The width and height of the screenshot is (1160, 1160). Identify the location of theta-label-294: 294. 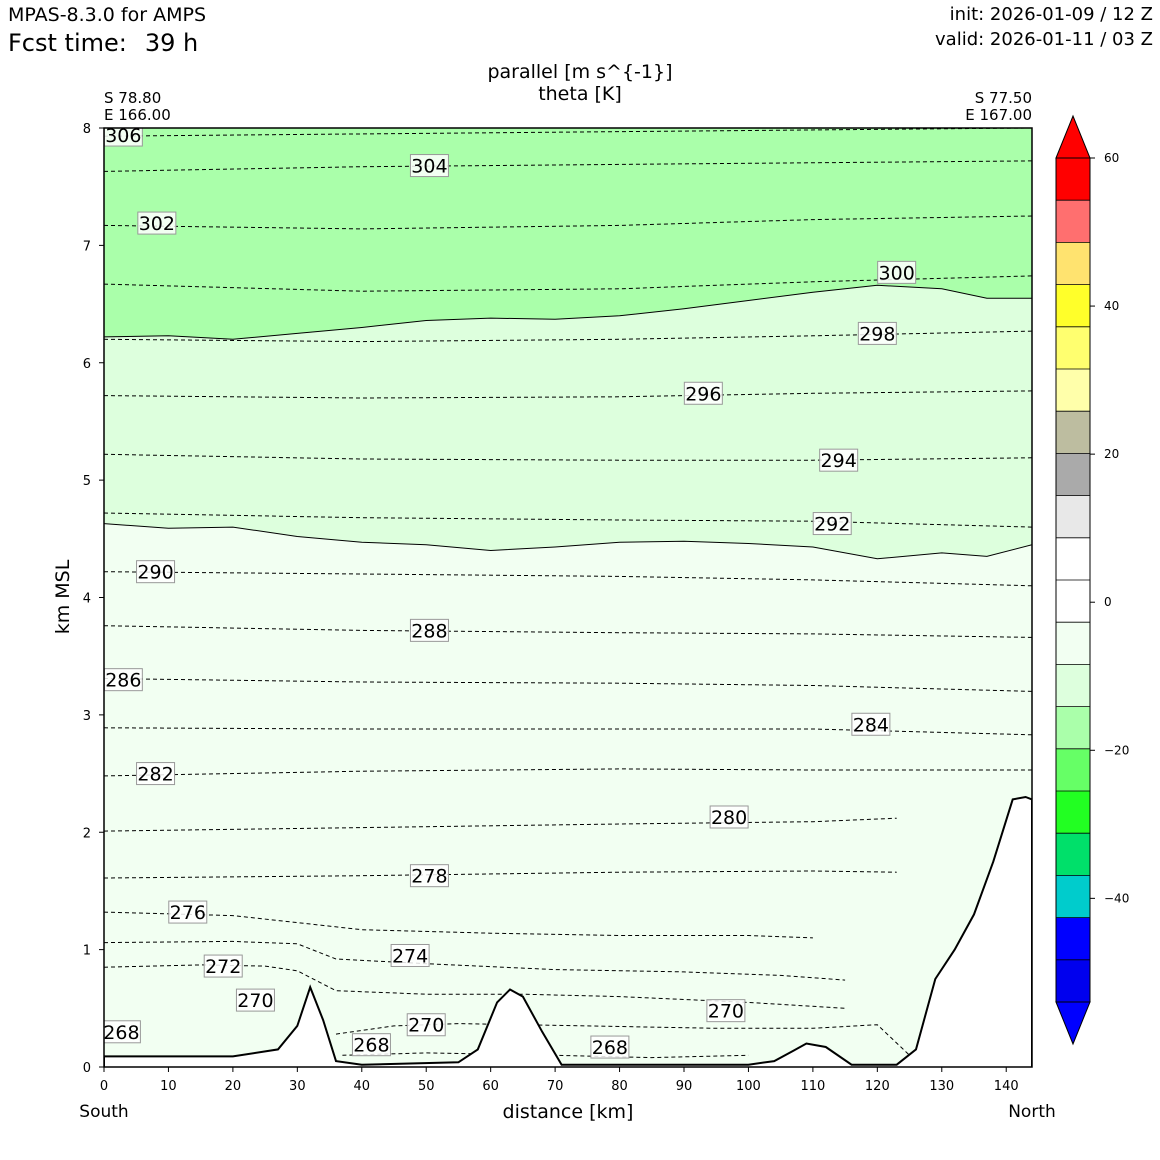
(839, 460).